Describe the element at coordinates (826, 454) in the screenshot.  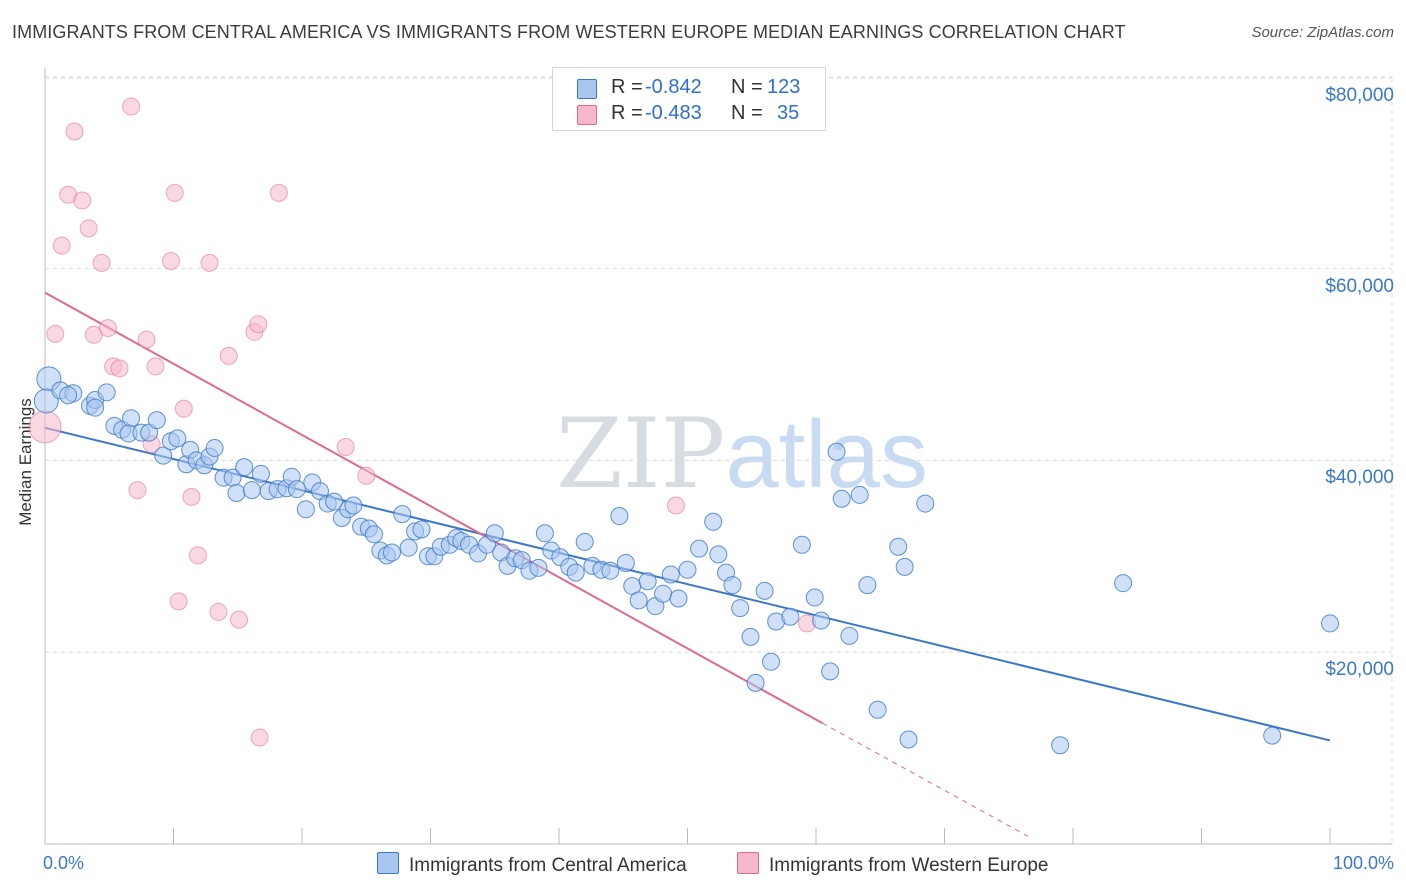
I see `watermark-atlas: atlas` at that location.